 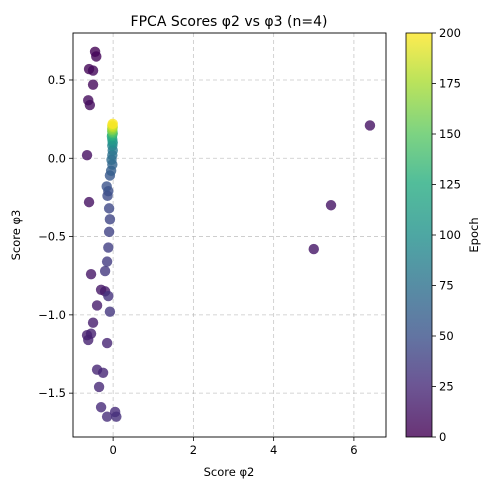 I want to click on chart-title: FPCA Scores φ2 vs φ3 (n=4), so click(x=229, y=22).